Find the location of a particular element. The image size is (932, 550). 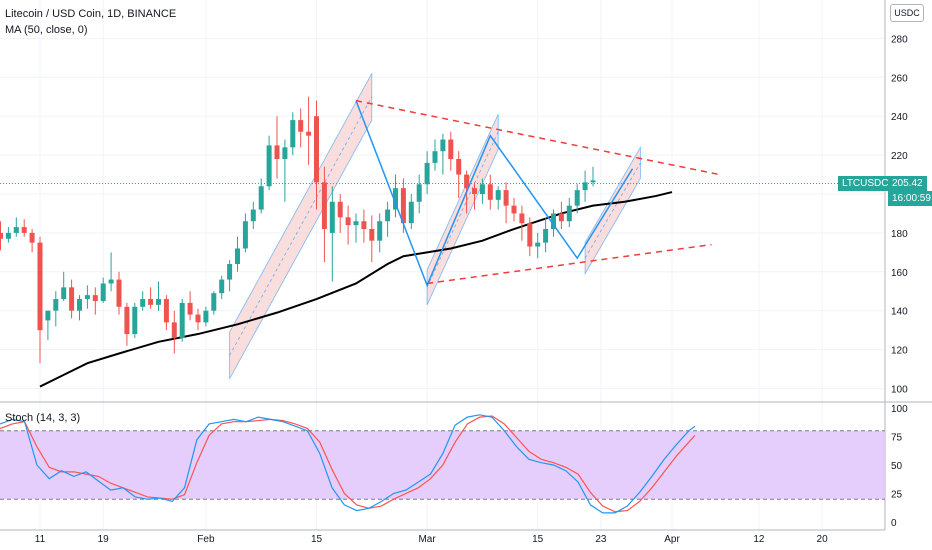

price-tick-label: 240 is located at coordinates (899, 117).